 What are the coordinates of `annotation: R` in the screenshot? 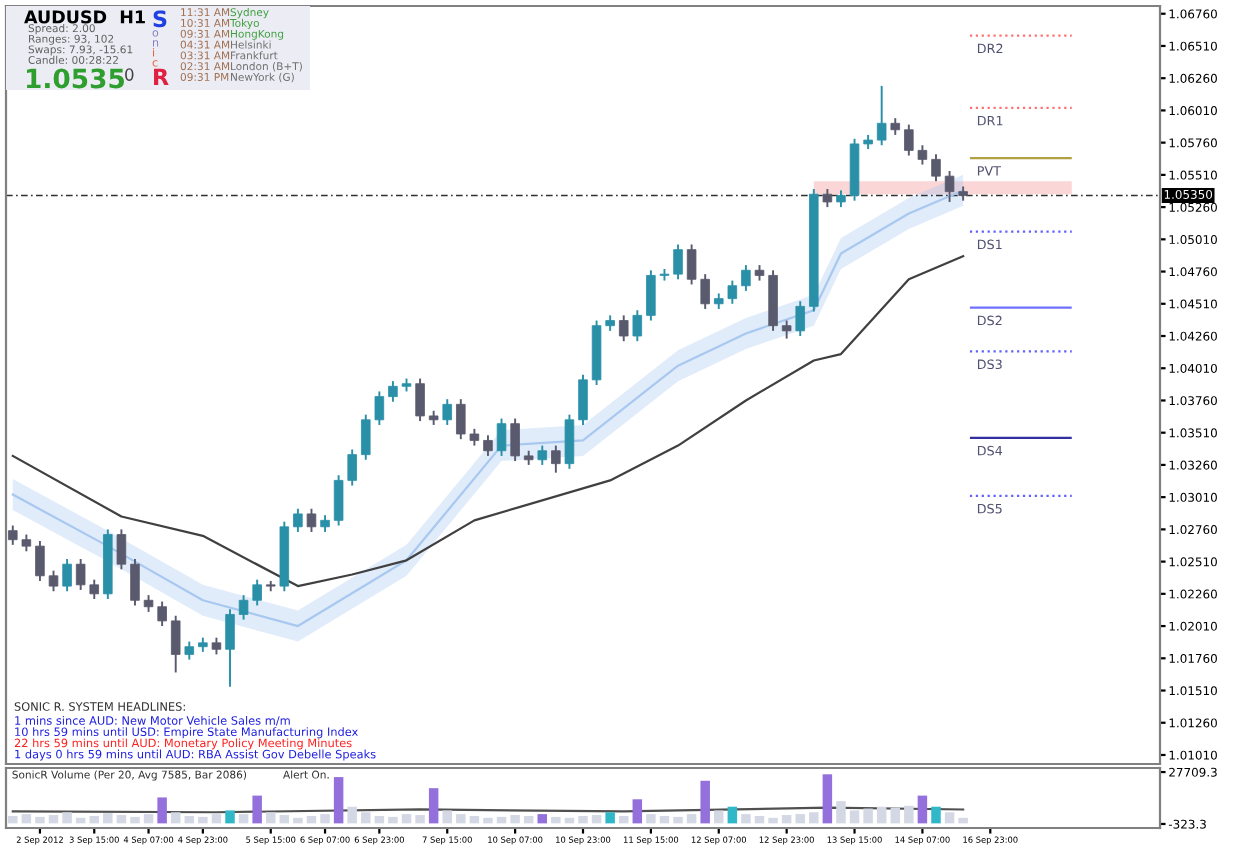 It's located at (161, 76).